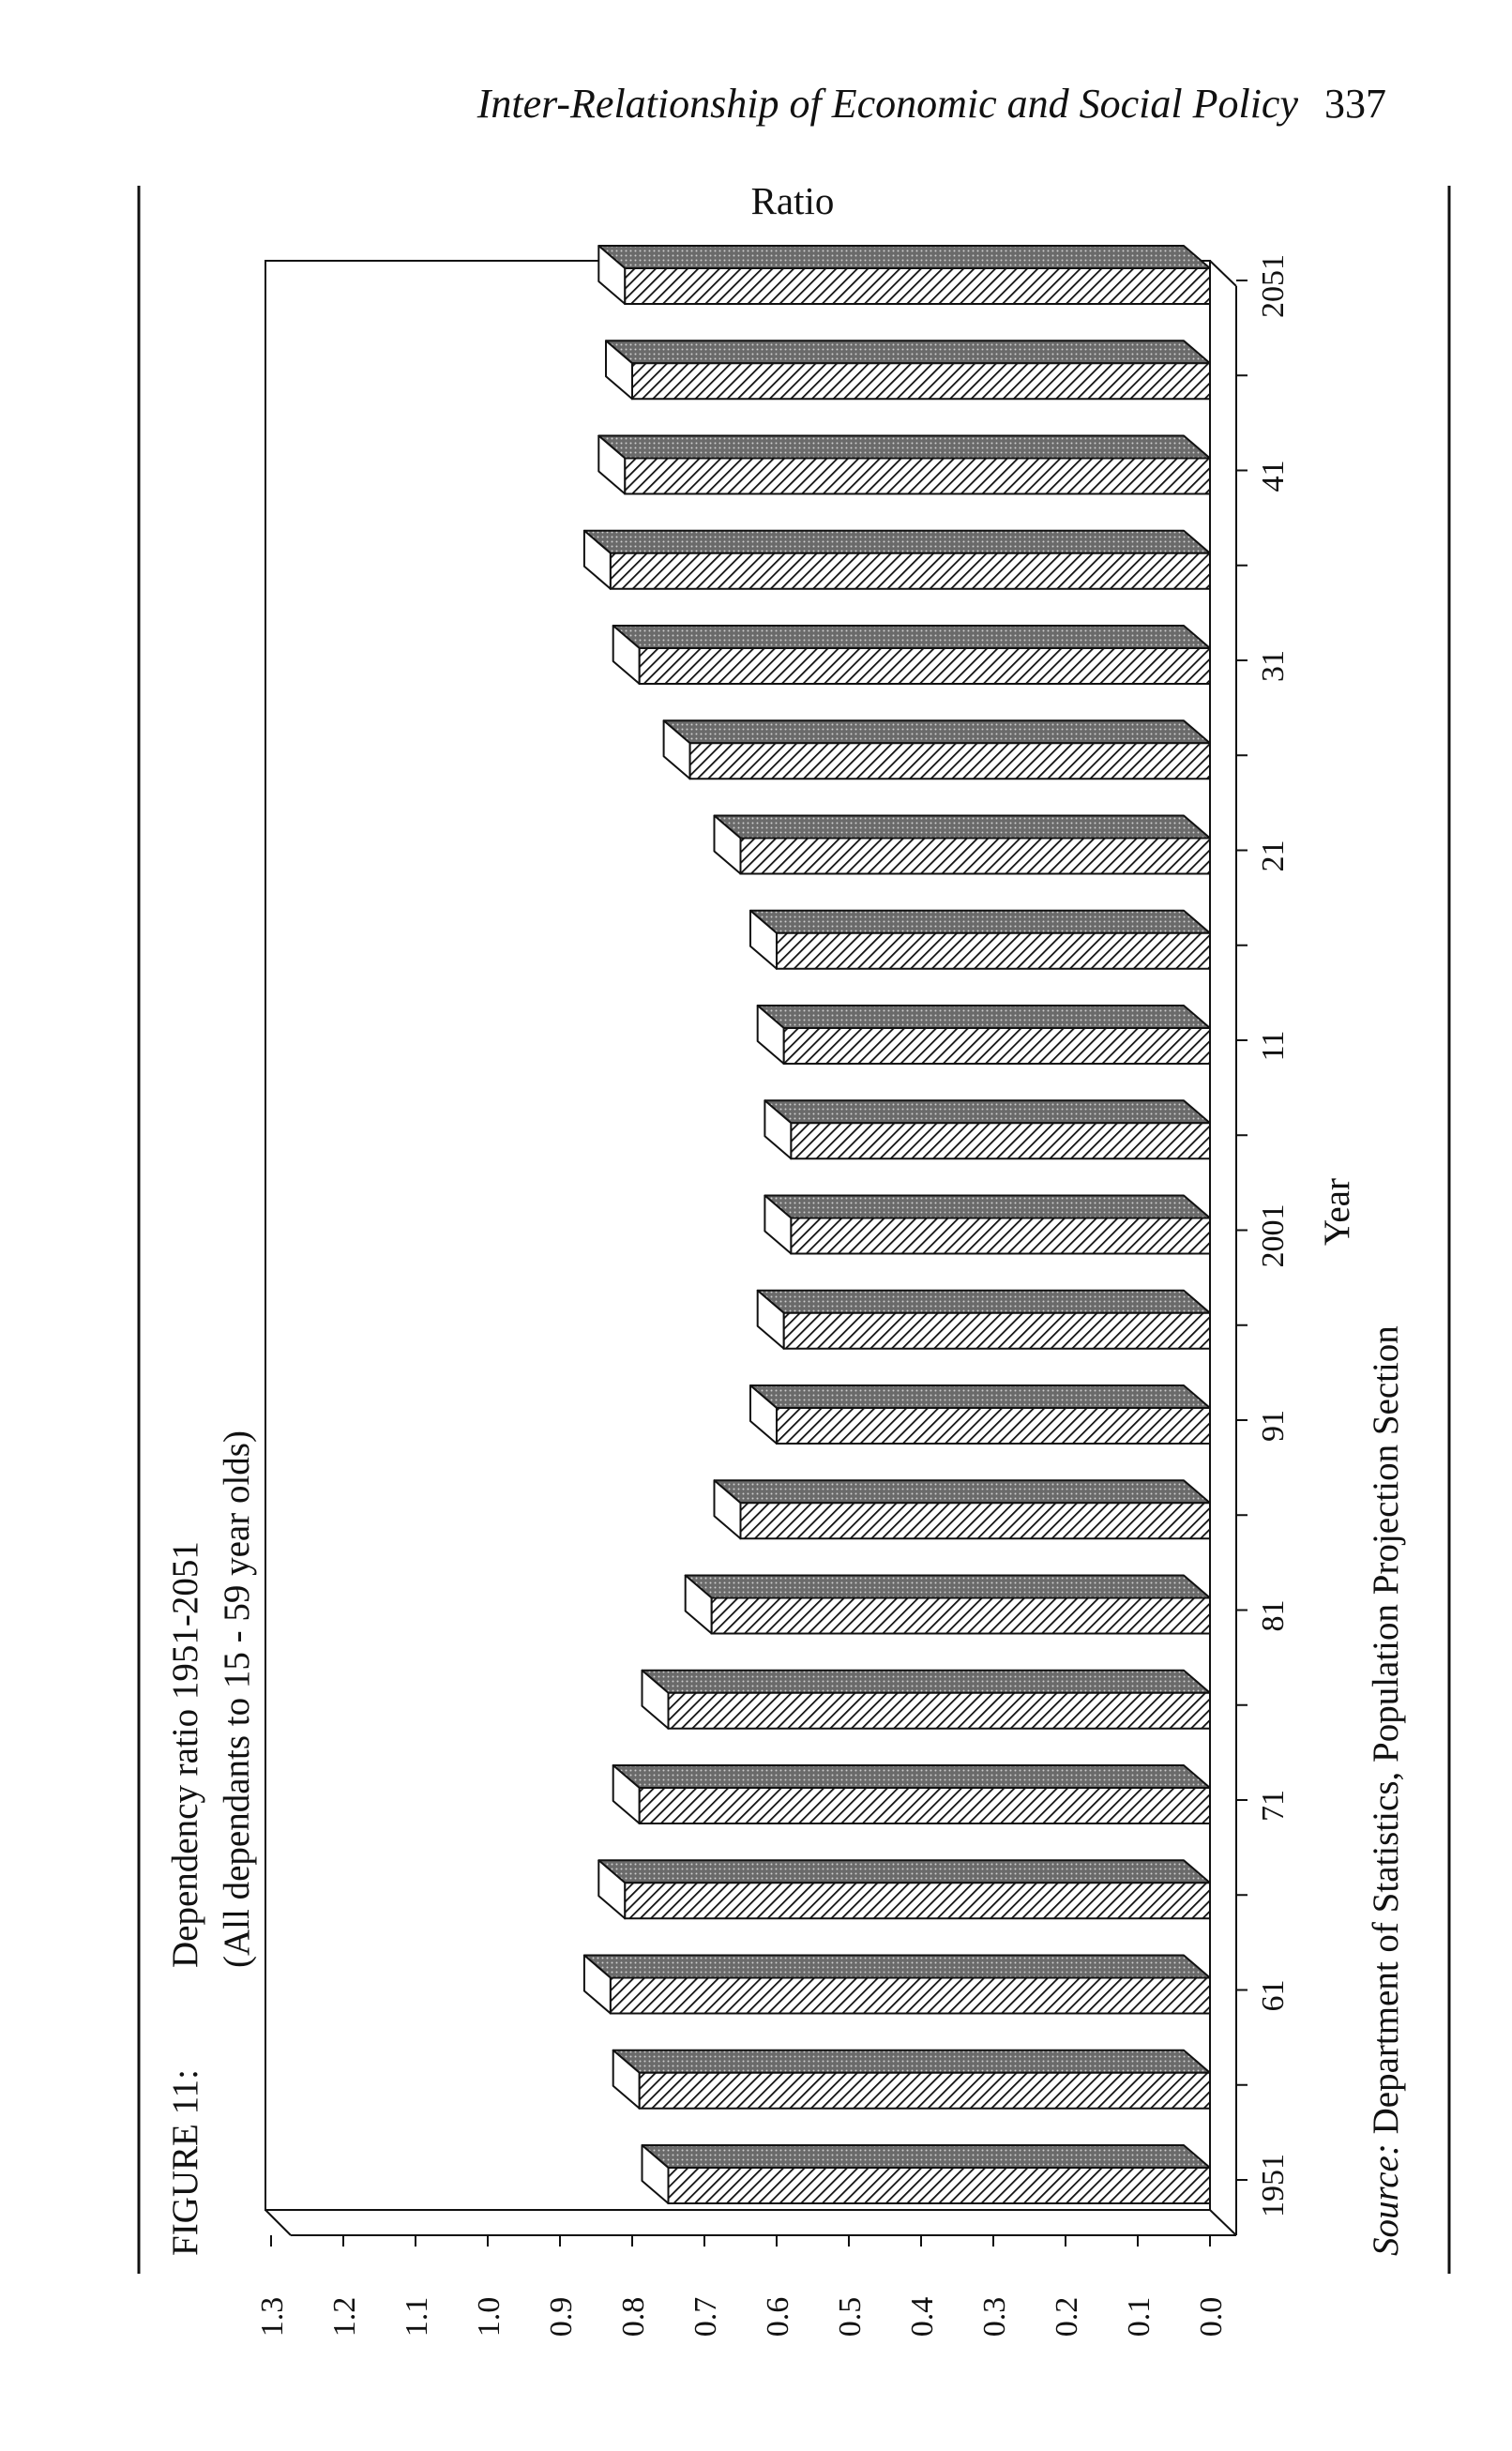 Image resolution: width=1512 pixels, height=2451 pixels. What do you see at coordinates (994, 2317) in the screenshot?
I see `value-tick-label: 0.3` at bounding box center [994, 2317].